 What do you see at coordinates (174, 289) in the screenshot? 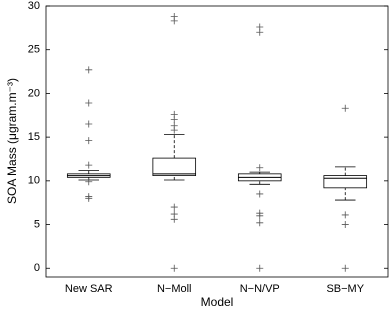
I see `x-tick-label: N−Moll` at bounding box center [174, 289].